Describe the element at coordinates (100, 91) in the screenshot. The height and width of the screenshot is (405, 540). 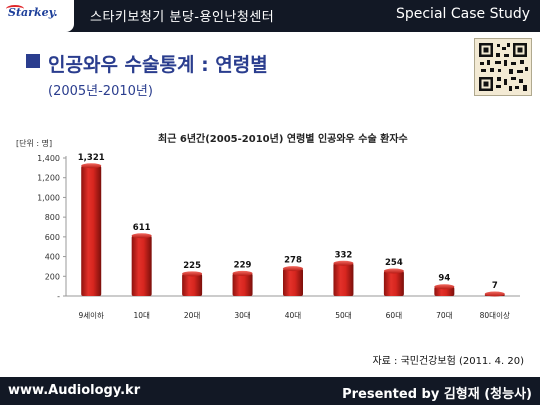
I see `slide-subtitle: (2005년-2010년)` at that location.